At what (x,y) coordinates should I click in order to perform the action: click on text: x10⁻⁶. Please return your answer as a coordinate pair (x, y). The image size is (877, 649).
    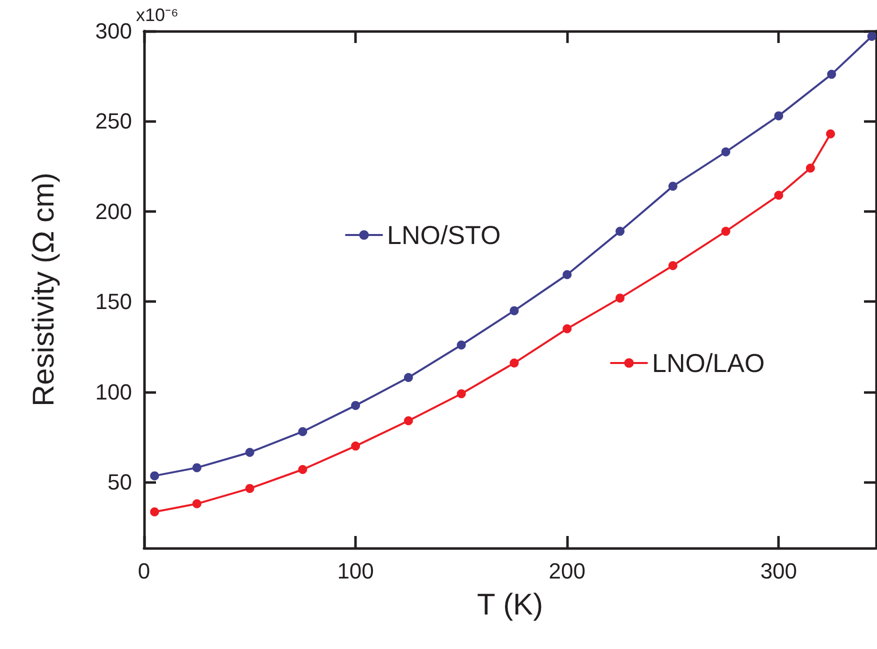
    Looking at the image, I should click on (157, 15).